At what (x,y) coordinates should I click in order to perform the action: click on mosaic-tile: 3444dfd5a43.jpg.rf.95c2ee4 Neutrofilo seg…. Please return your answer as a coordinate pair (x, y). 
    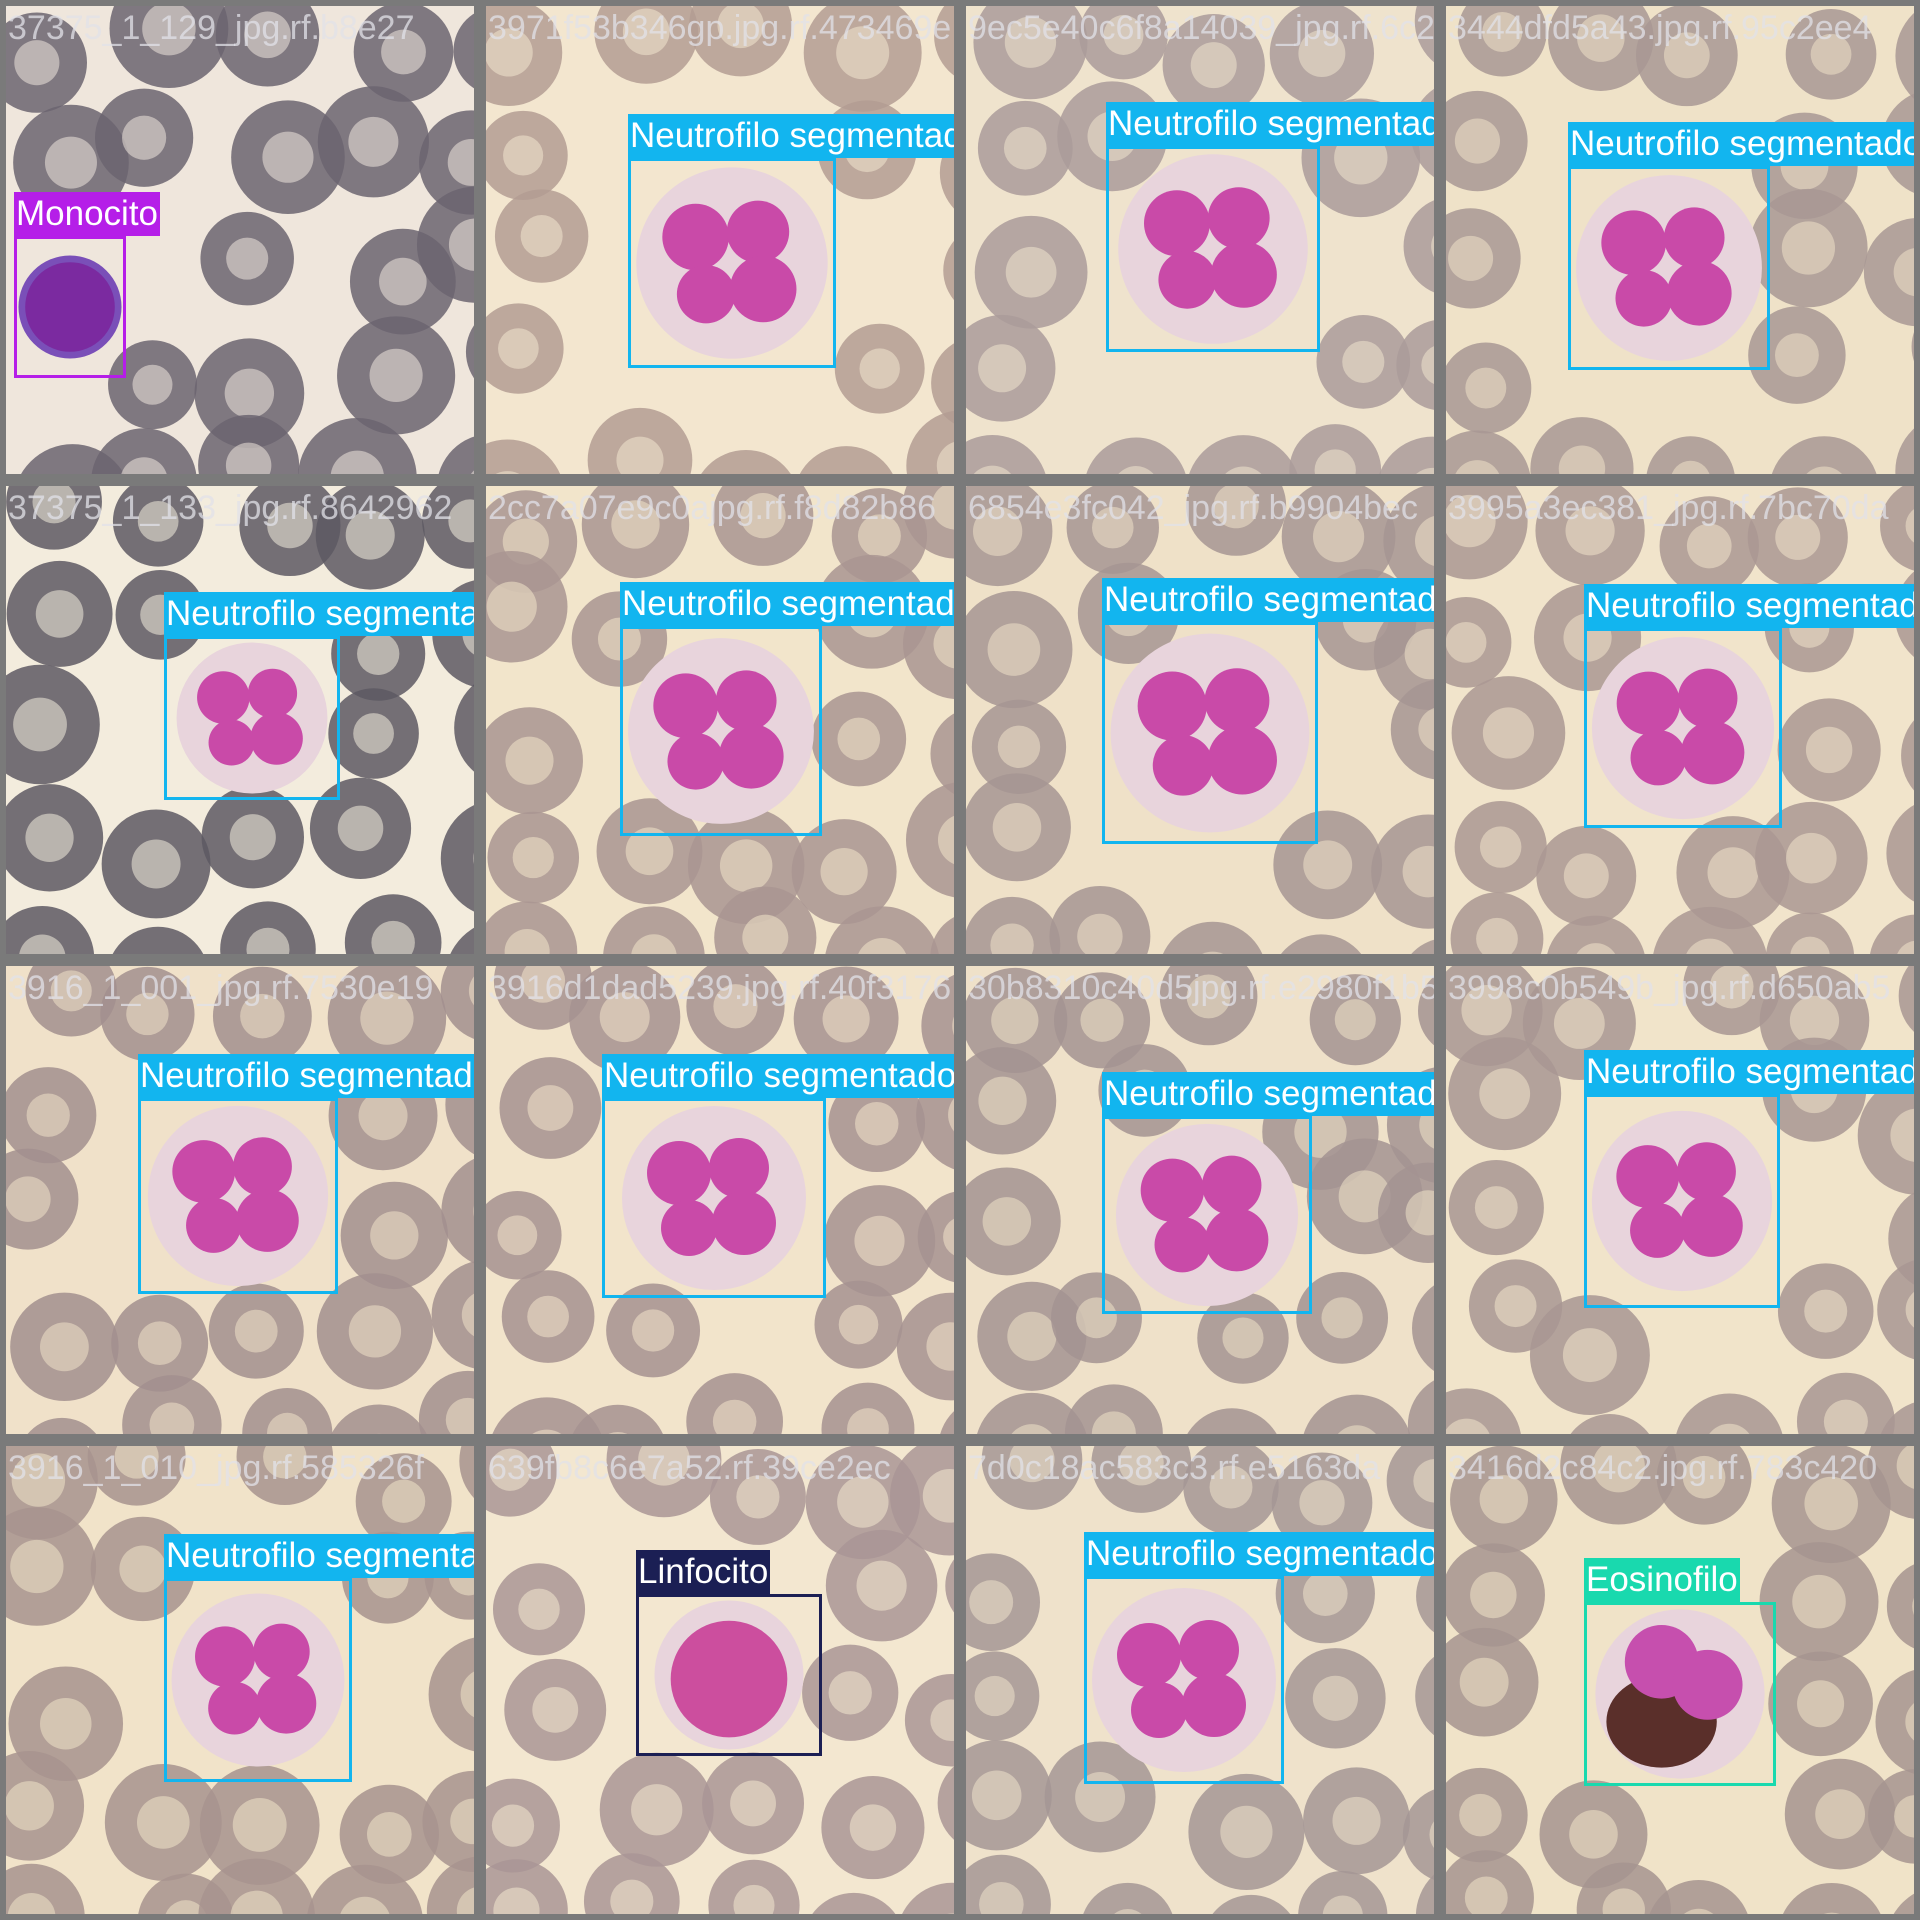
    Looking at the image, I should click on (1680, 240).